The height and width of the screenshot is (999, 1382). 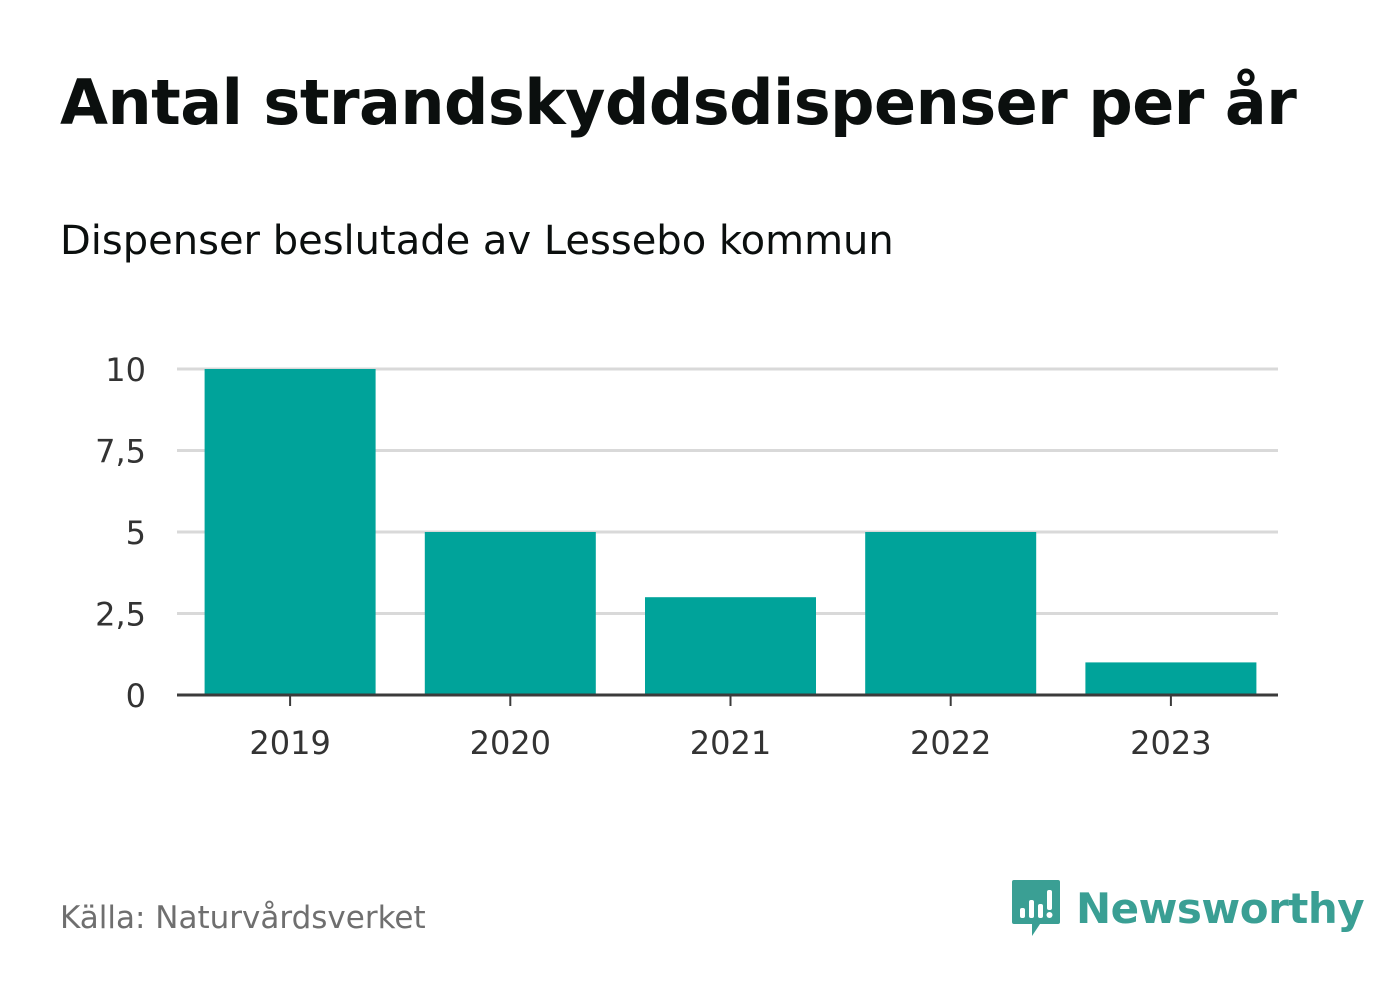 I want to click on x-tick-label: 2022, so click(x=950, y=743).